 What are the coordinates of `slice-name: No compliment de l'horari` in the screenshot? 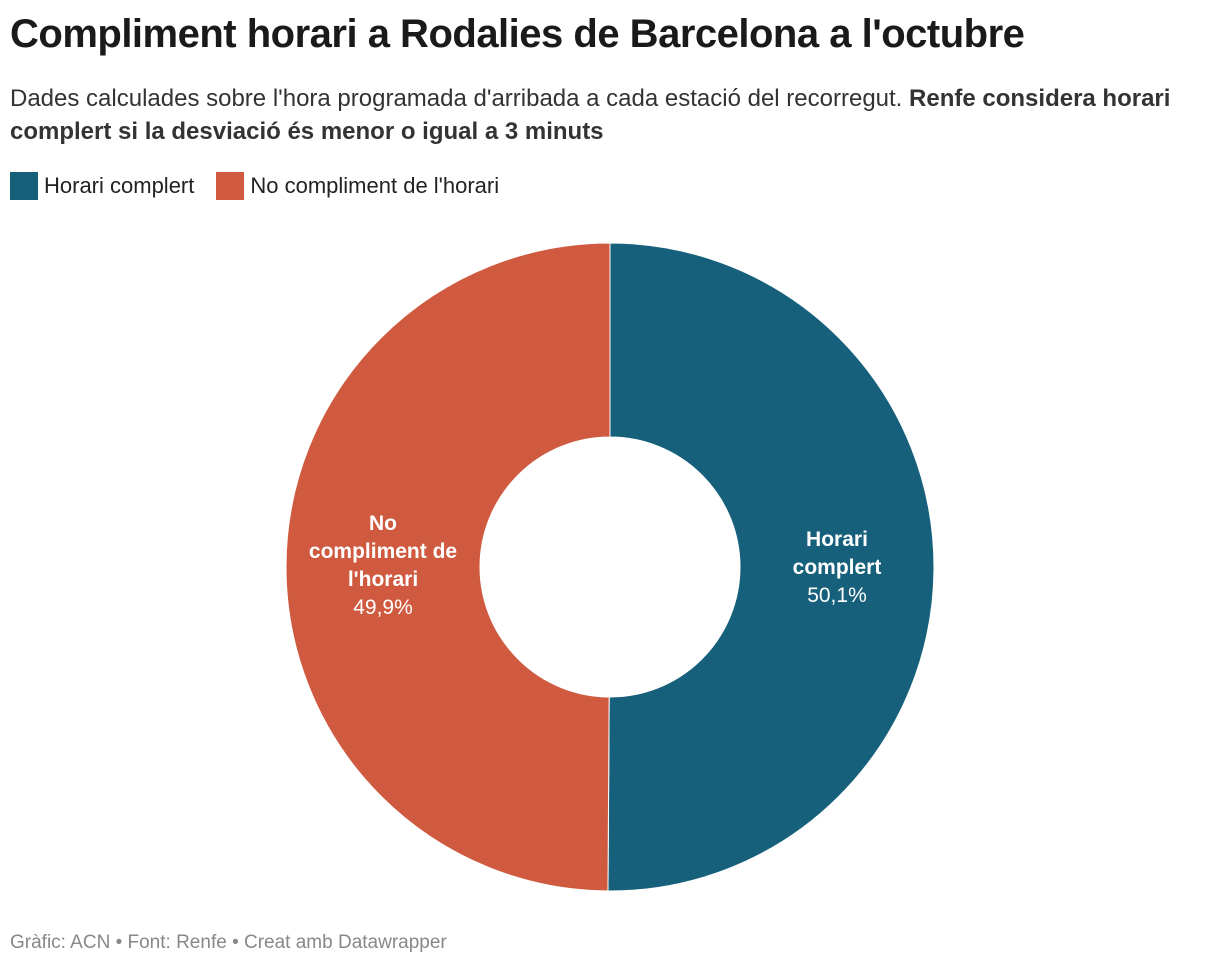 It's located at (383, 552).